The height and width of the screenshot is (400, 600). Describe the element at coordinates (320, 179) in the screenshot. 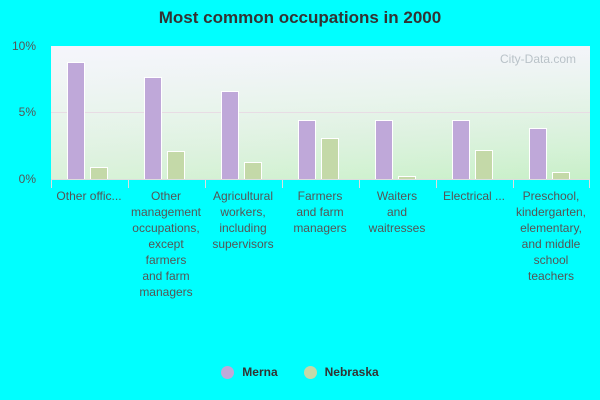

I see `x-axis` at that location.